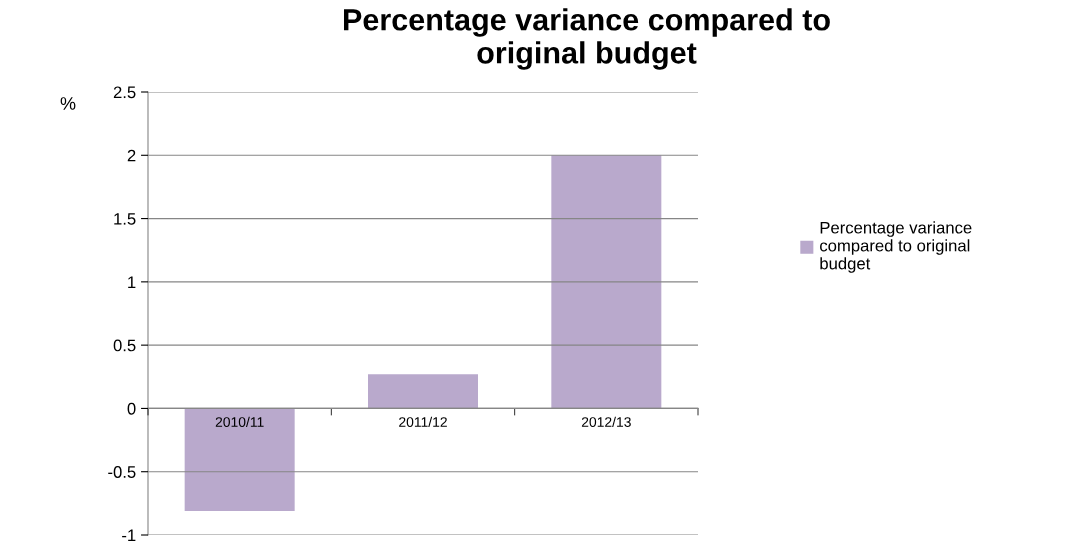 The image size is (1073, 545). I want to click on legend-label: Percentage variance compared to original budget, so click(896, 247).